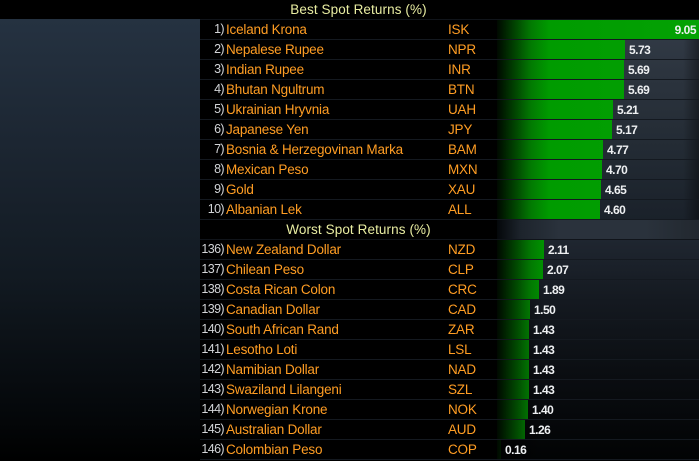 The height and width of the screenshot is (461, 699). I want to click on bar-cell: 1.26, so click(598, 429).